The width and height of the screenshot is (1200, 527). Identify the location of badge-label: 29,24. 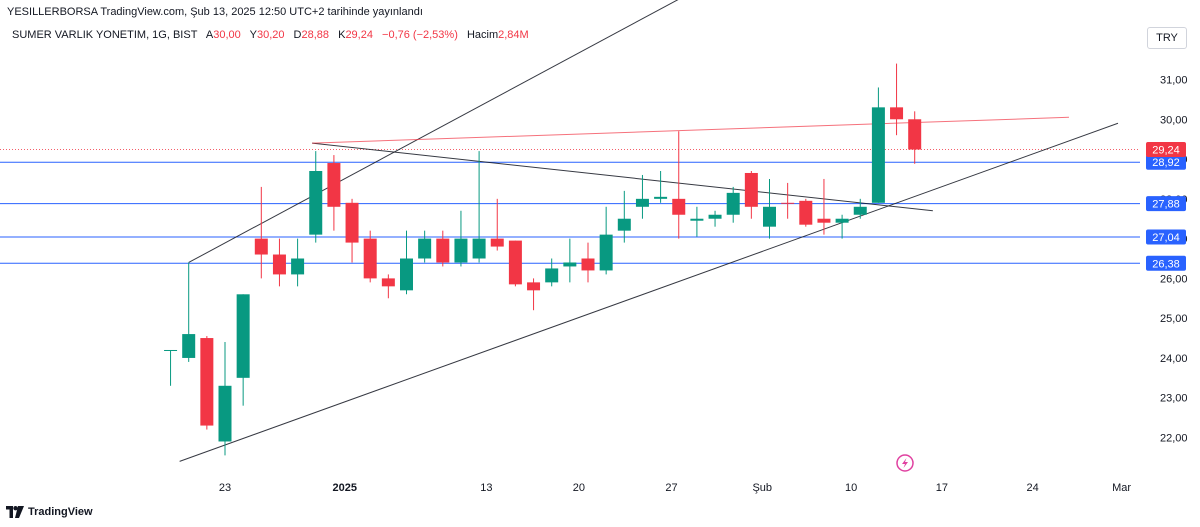
(1166, 151).